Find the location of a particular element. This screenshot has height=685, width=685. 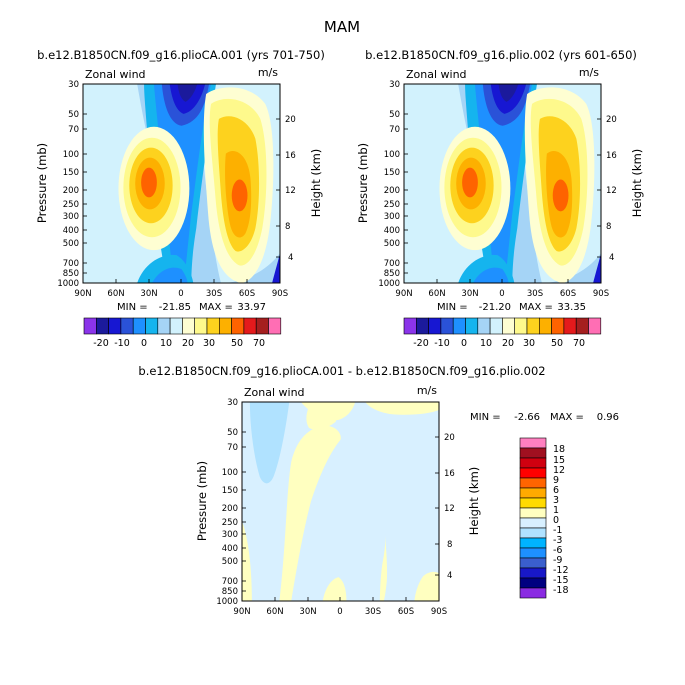

panel-3-max-value: 0.96 is located at coordinates (608, 417).